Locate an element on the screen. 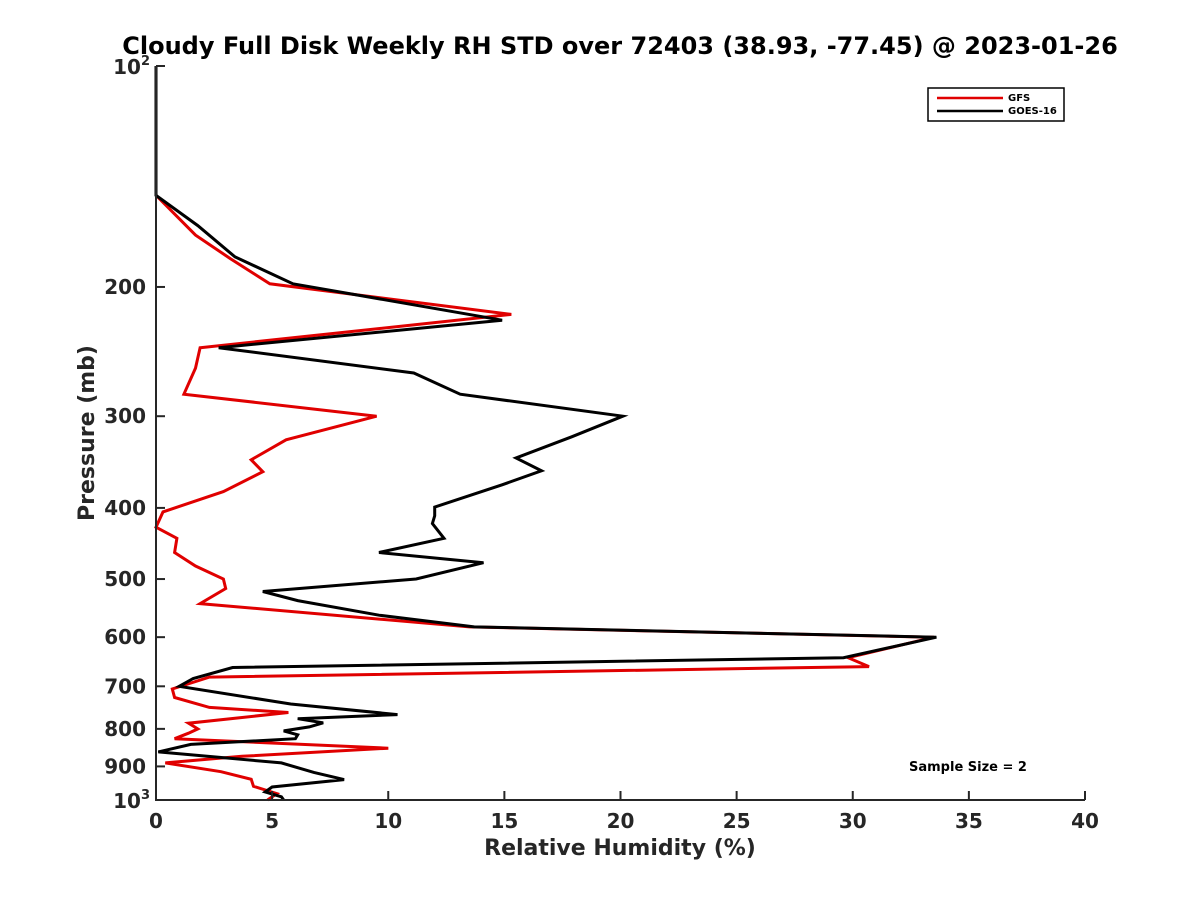  y-tick-label: 600 is located at coordinates (125, 637).